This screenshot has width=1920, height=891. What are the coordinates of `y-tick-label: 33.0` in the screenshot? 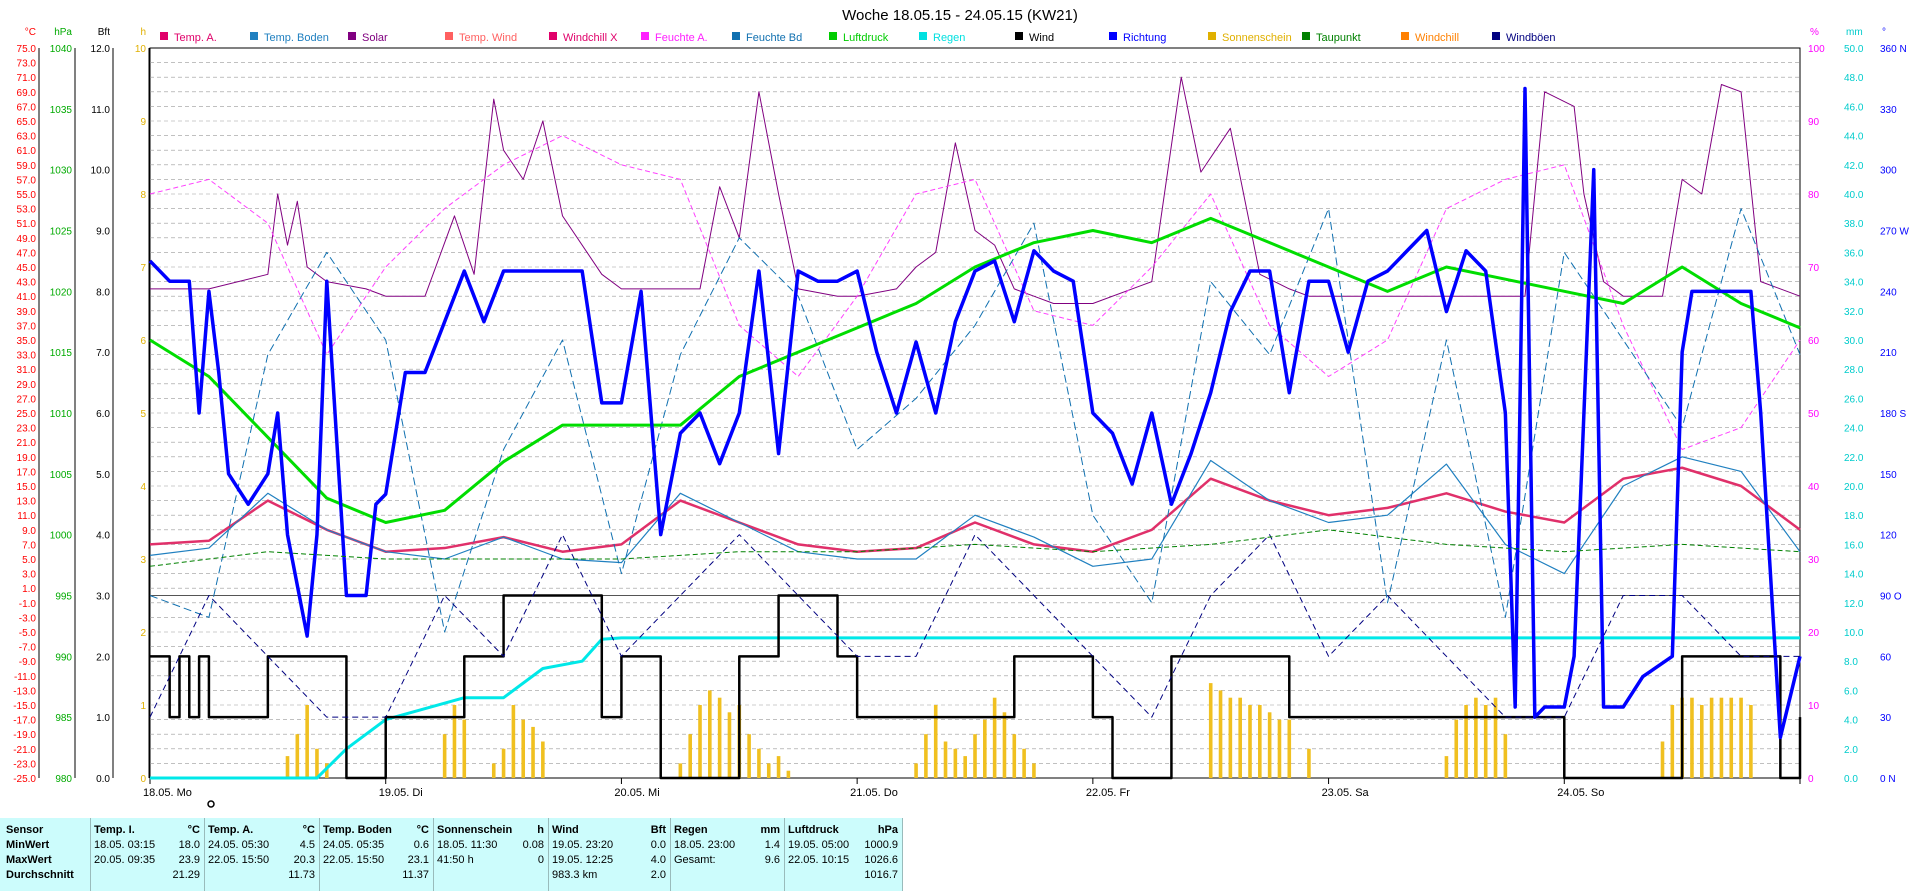 It's located at (27, 356).